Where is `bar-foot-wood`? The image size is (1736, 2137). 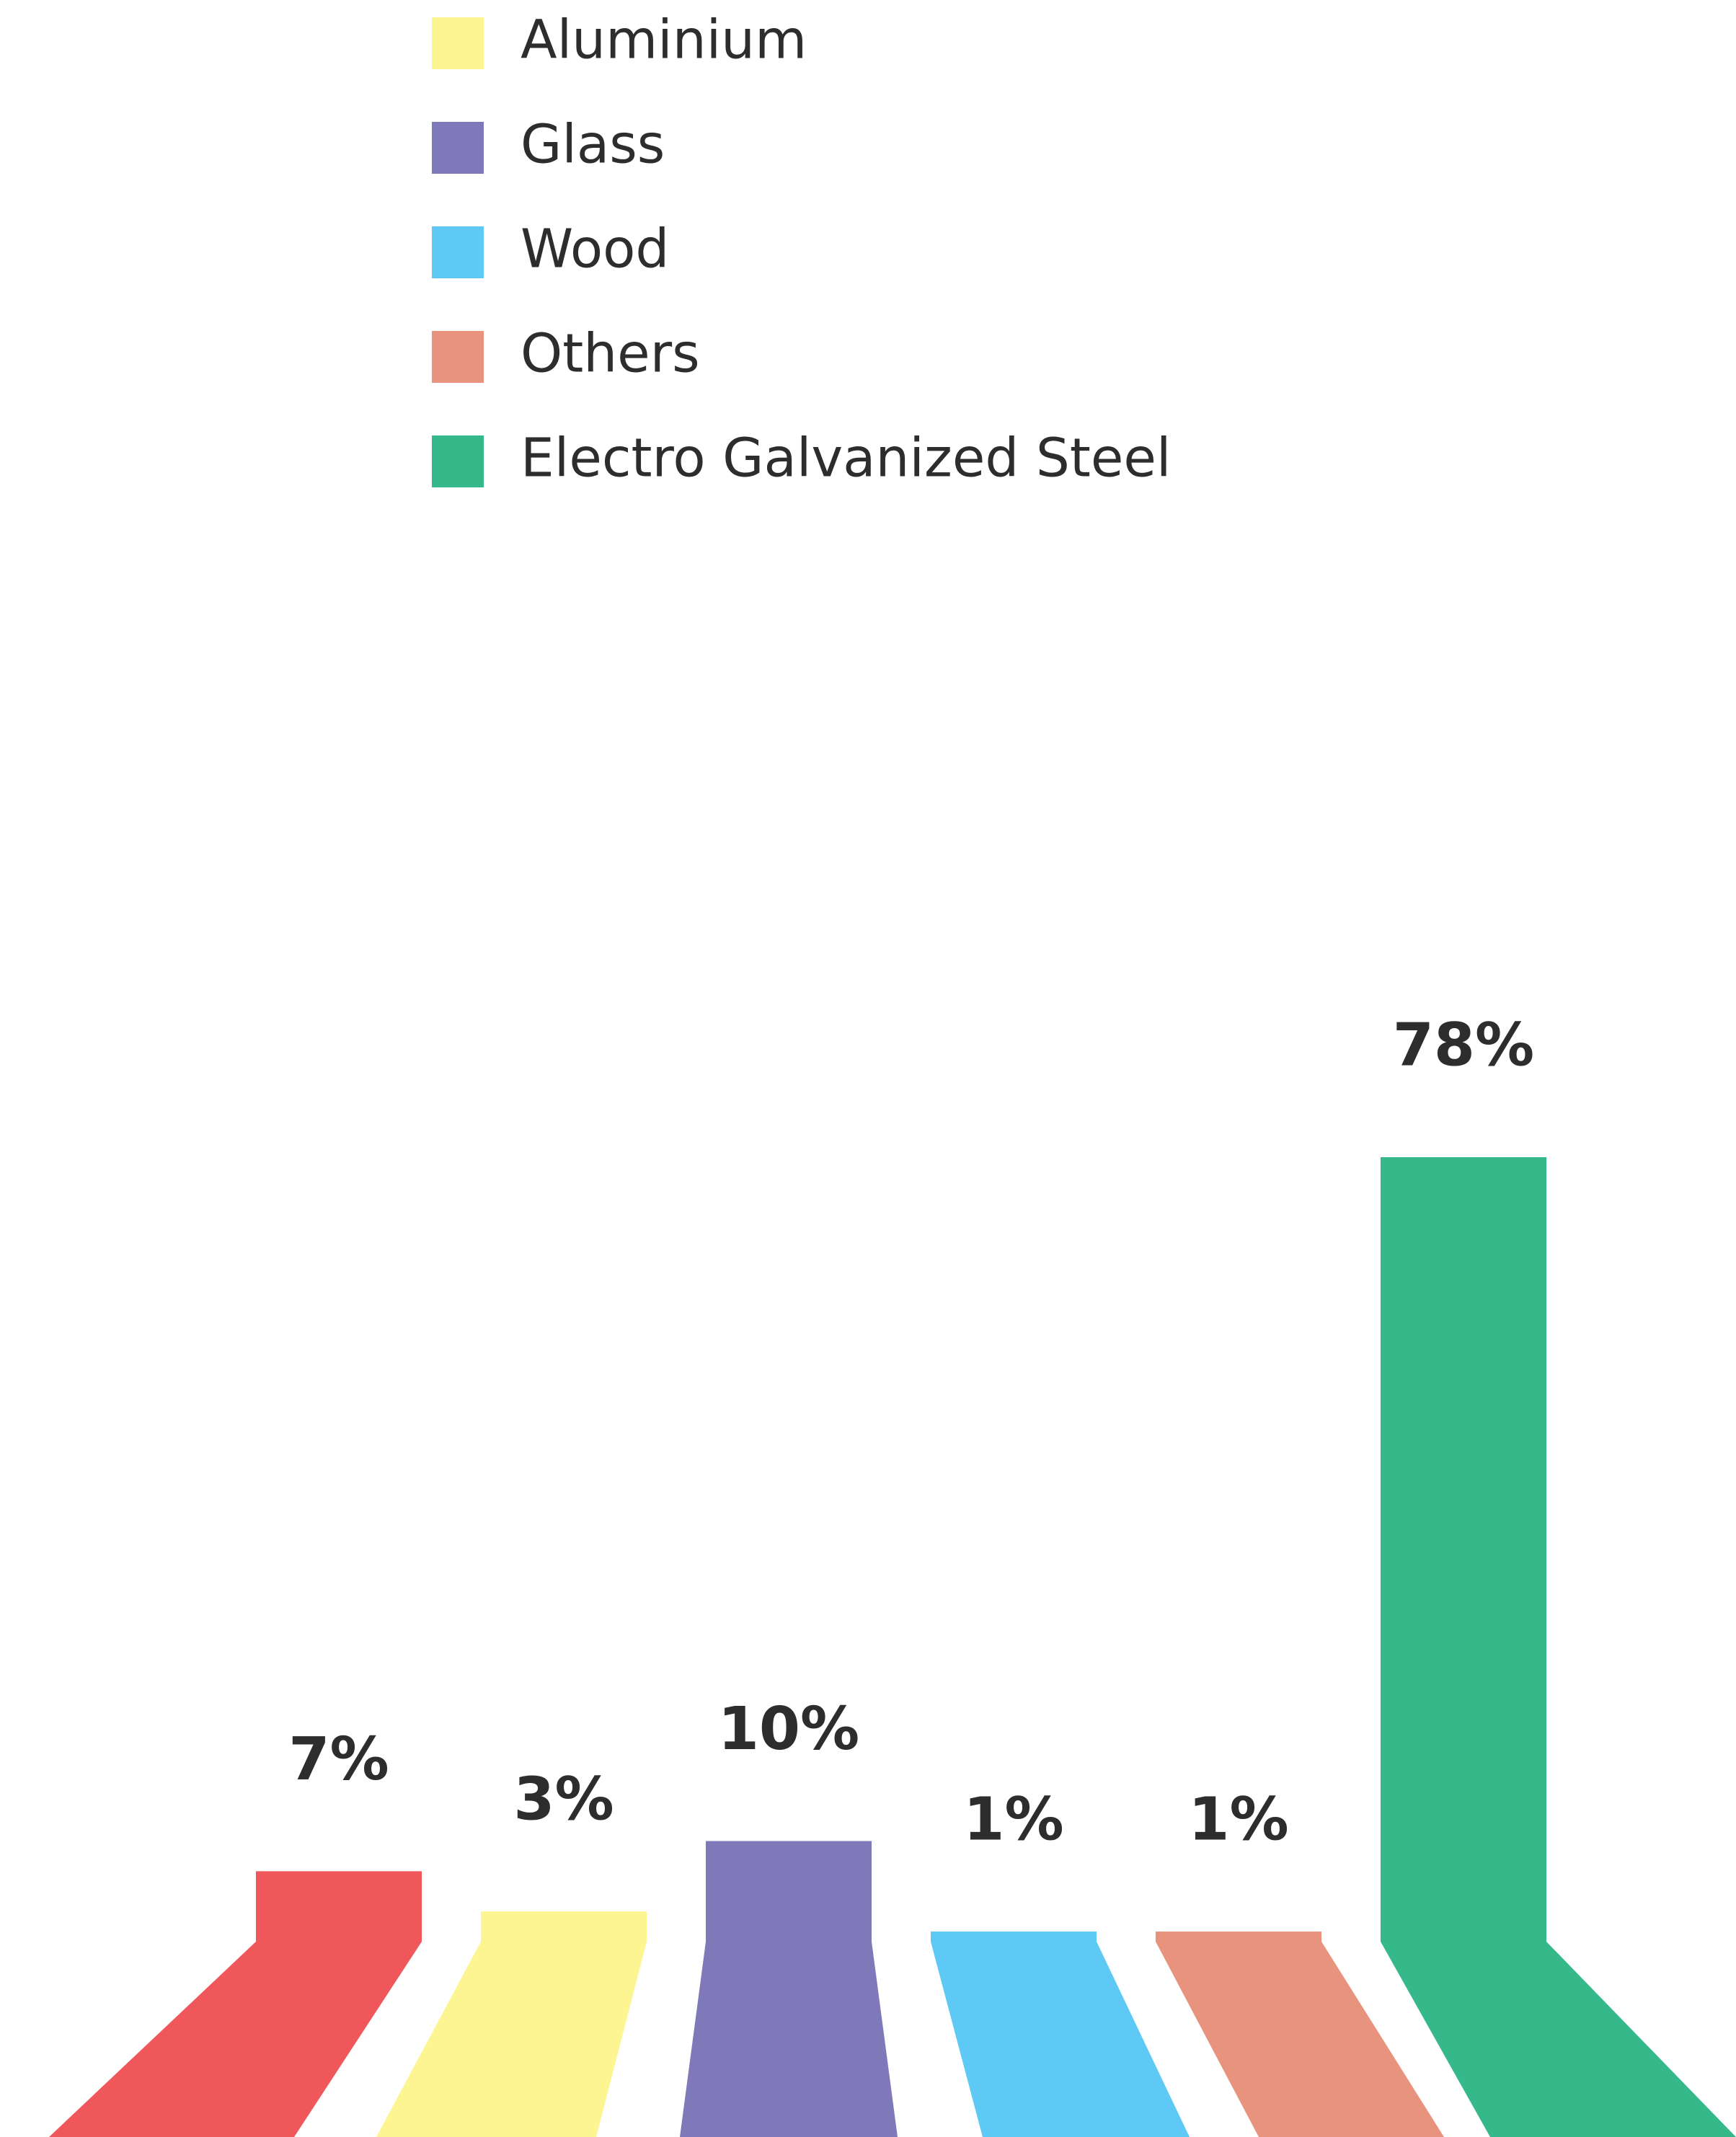
bar-foot-wood is located at coordinates (1060, 2039).